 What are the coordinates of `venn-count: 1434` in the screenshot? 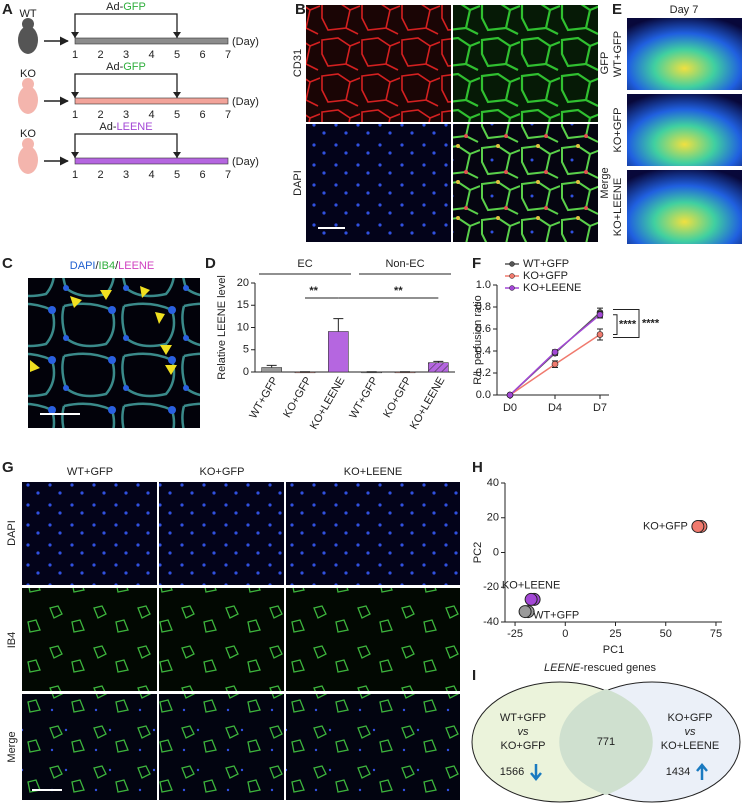 It's located at (678, 772).